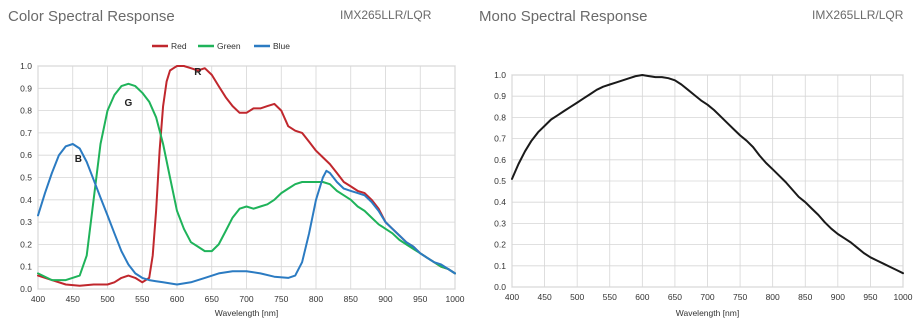  I want to click on color-annotation-b: B, so click(78, 159).